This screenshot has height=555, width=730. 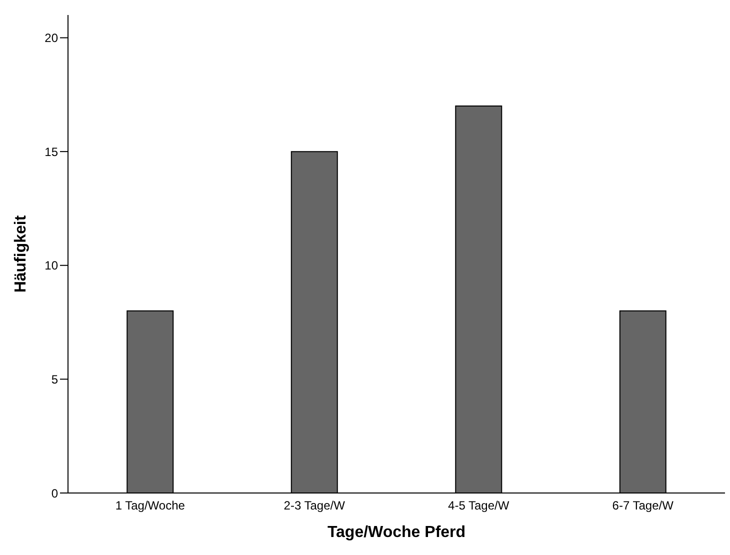 What do you see at coordinates (479, 505) in the screenshot?
I see `x-tick-label: 4-5 Tage/W` at bounding box center [479, 505].